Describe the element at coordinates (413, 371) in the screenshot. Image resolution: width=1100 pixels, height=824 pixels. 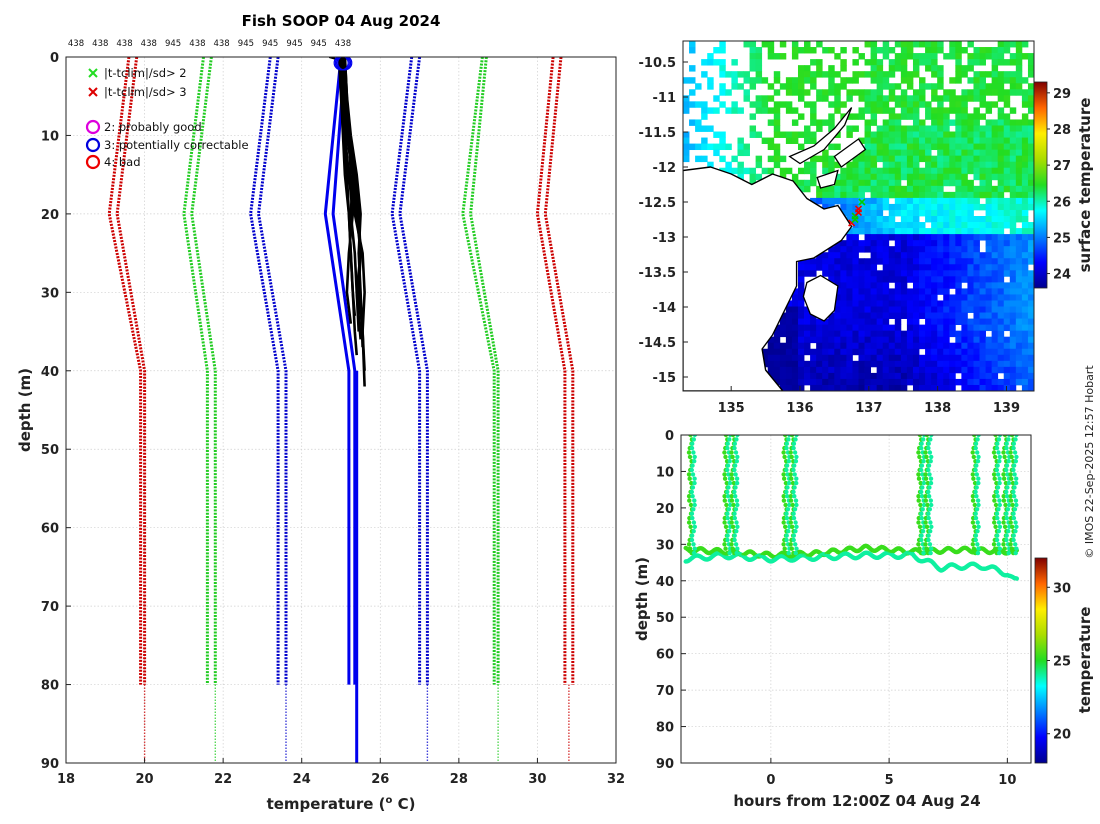
I see `climatology-line` at that location.